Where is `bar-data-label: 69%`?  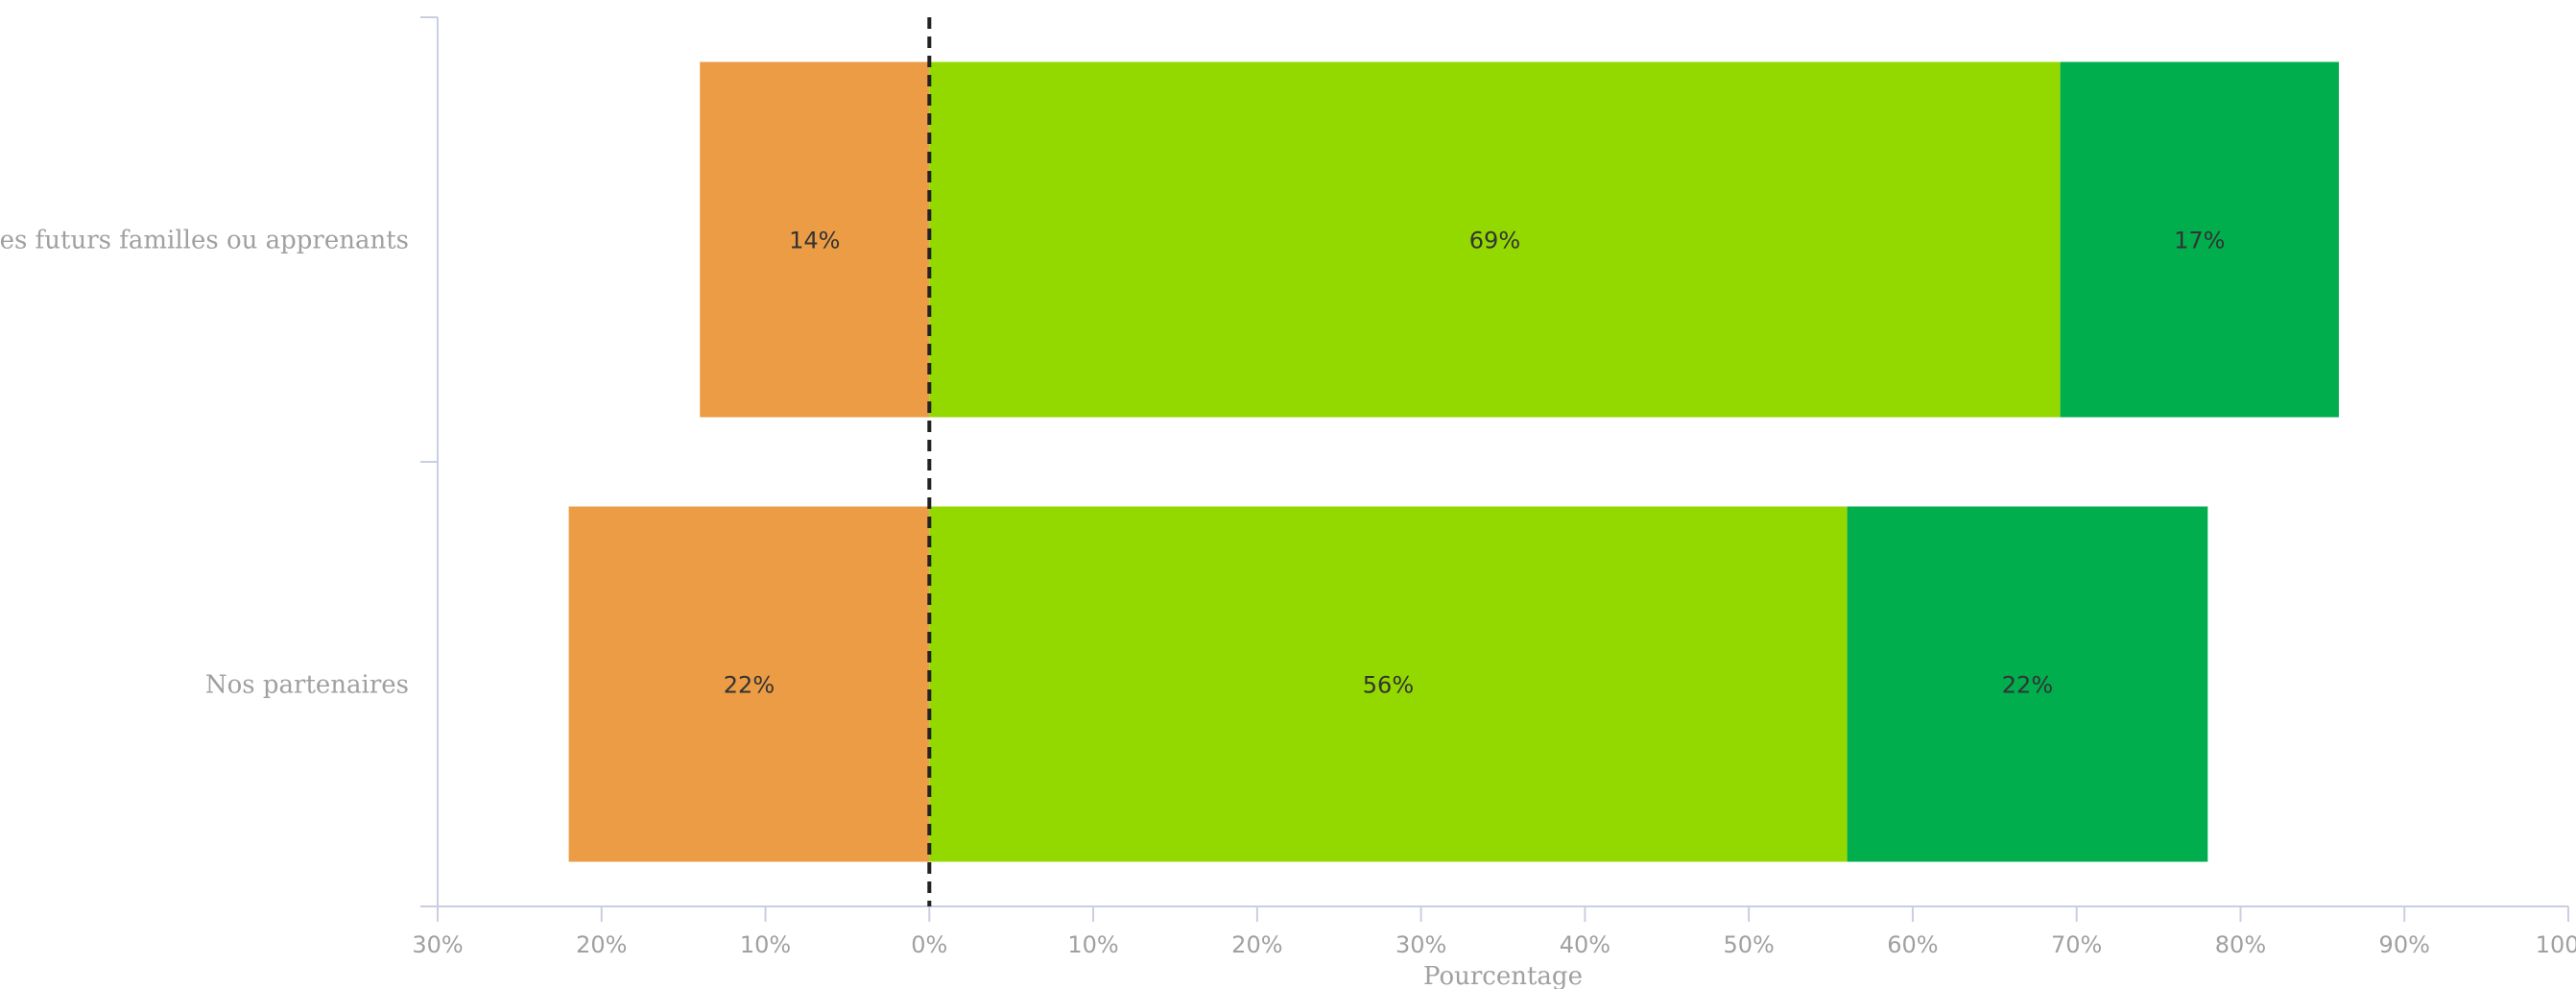 bar-data-label: 69% is located at coordinates (1494, 241).